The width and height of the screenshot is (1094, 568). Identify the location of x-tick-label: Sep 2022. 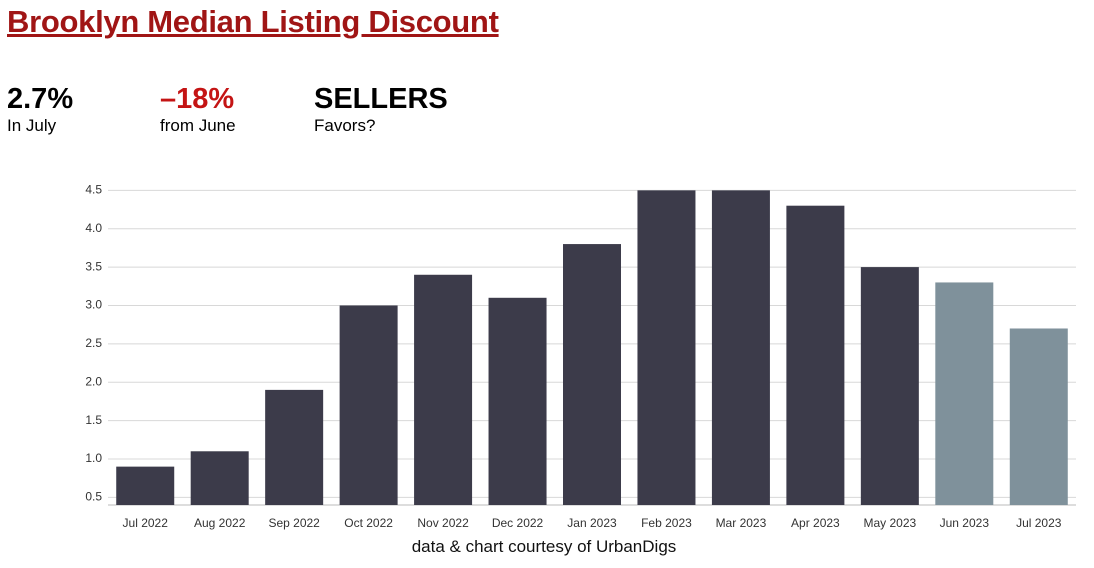
(294, 523).